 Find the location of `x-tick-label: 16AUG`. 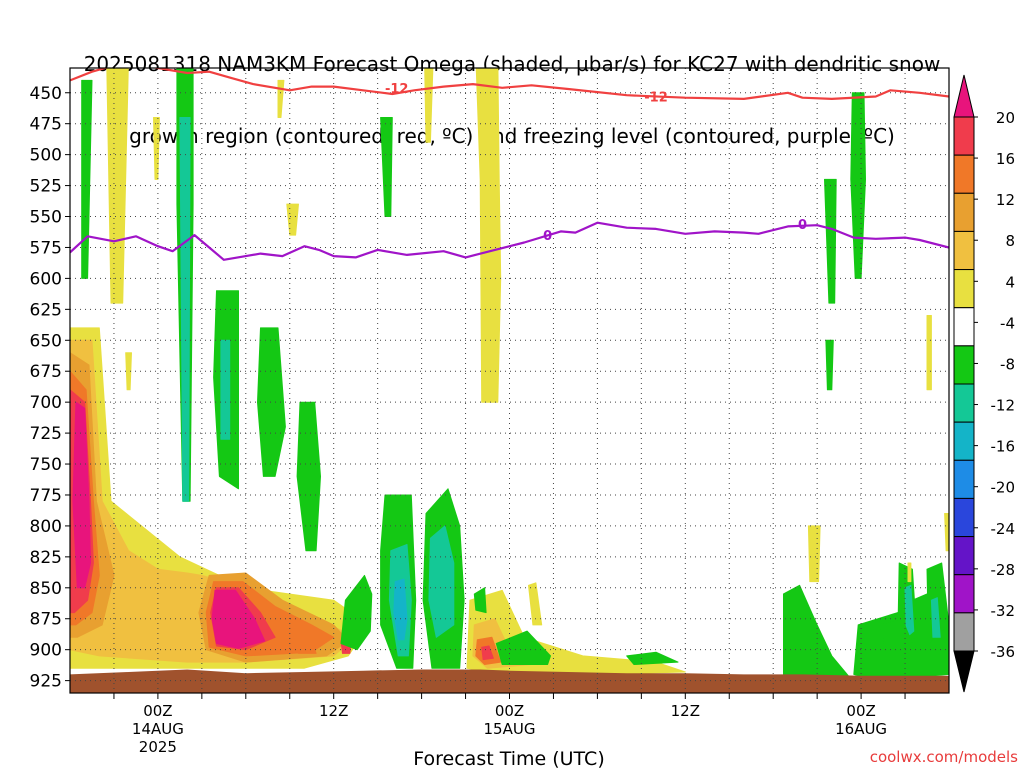

x-tick-label: 16AUG is located at coordinates (861, 729).